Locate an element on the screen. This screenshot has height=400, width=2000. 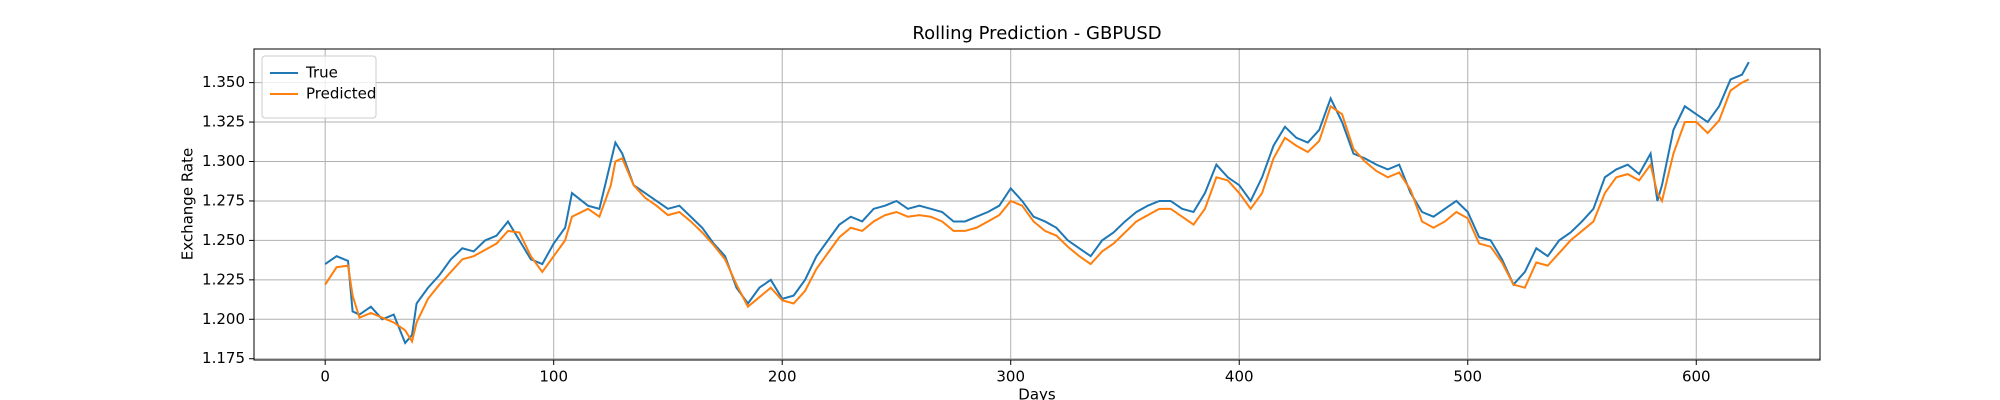
y-tick-label: 1.225 is located at coordinates (223, 279).